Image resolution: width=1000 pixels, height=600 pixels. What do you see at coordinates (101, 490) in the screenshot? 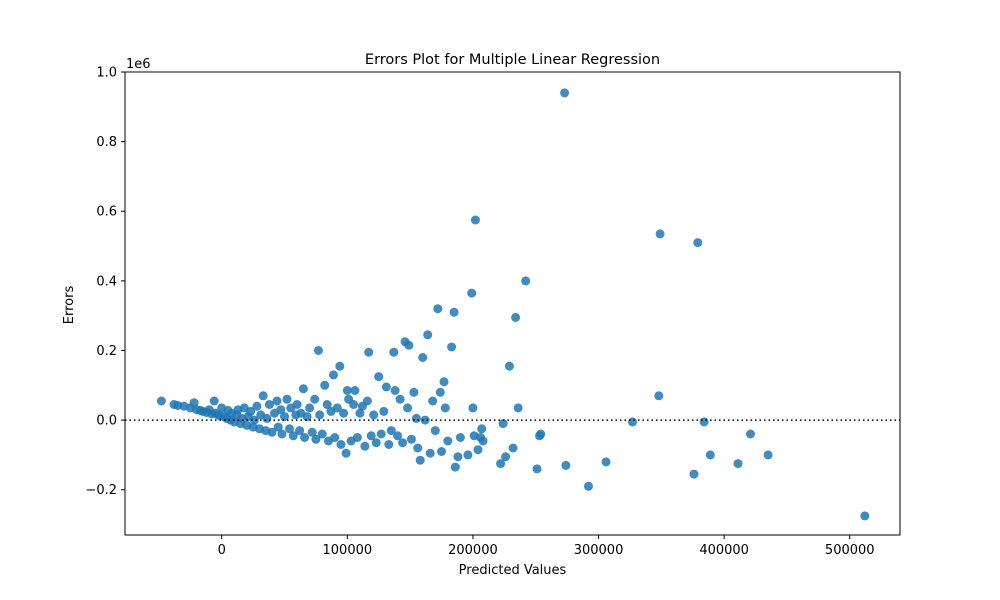
I see `y-tick-label: −0.2` at bounding box center [101, 490].